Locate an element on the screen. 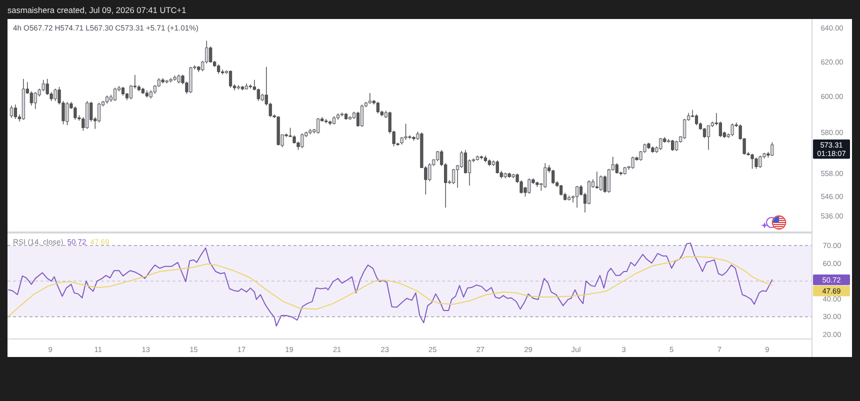  chart-title: sasmaishera created, Jul 09, 2026 07:41 UTC+1 is located at coordinates (97, 10).